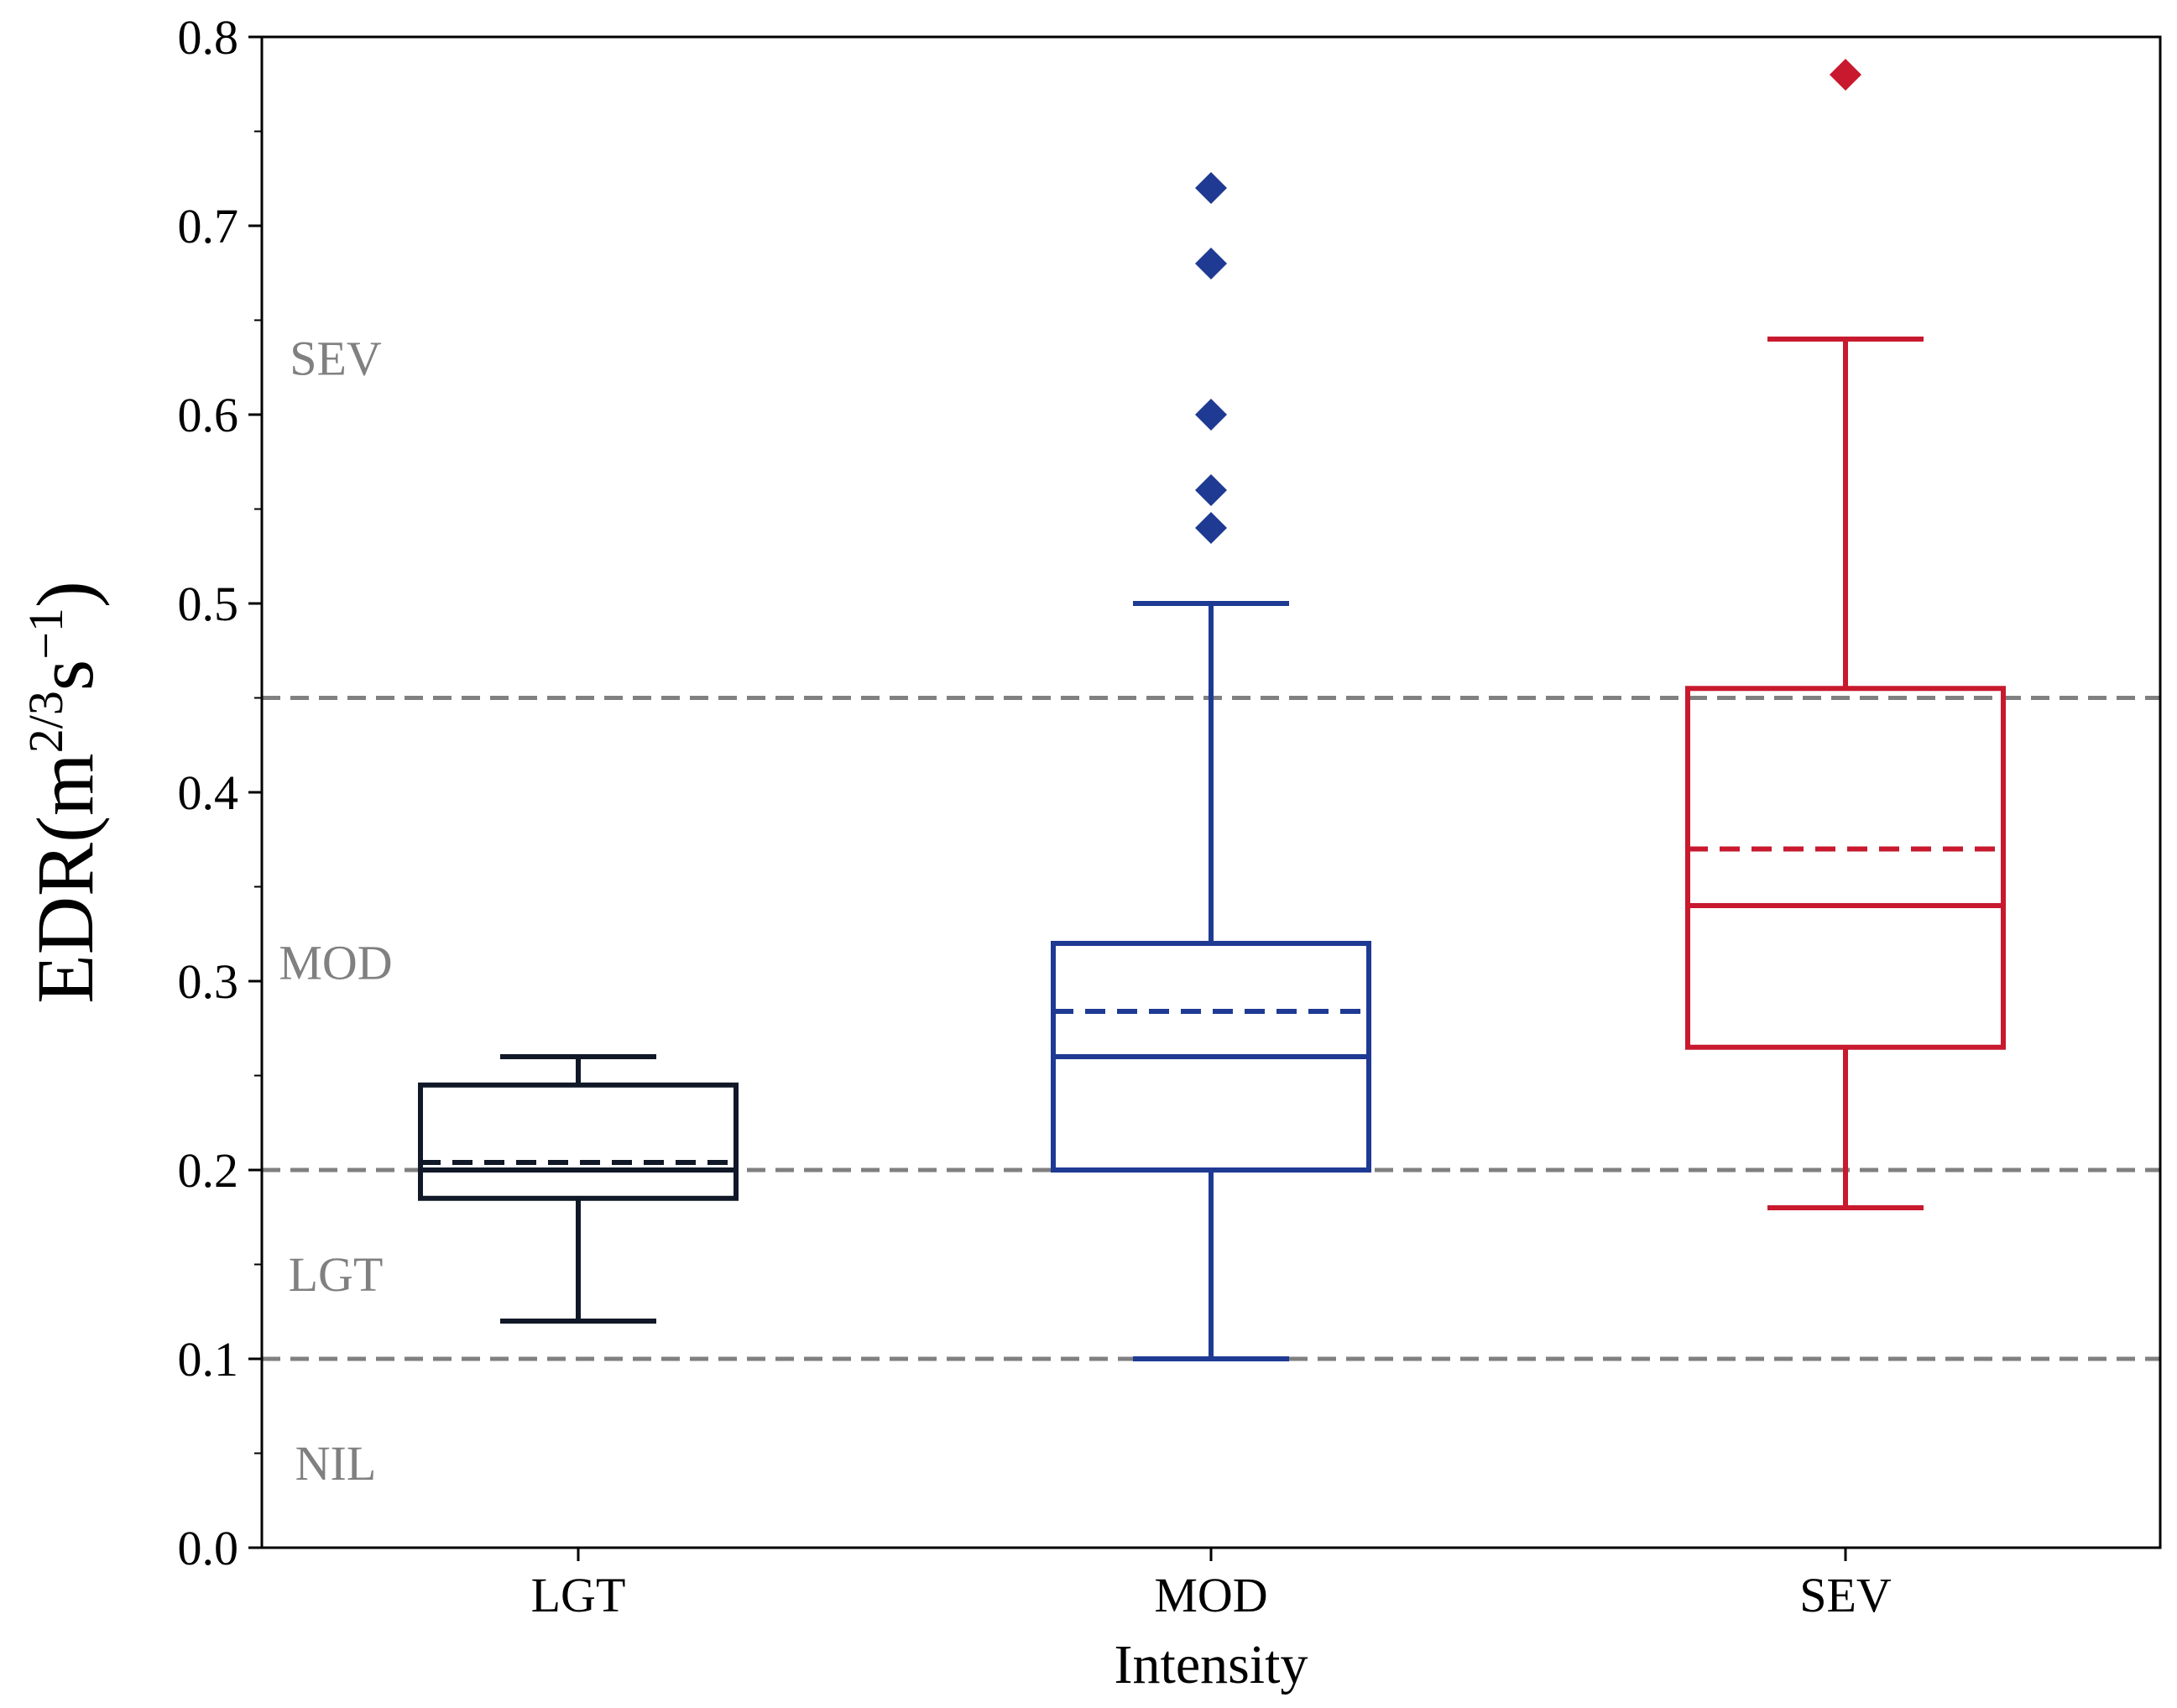 The height and width of the screenshot is (1708, 2177). Describe the element at coordinates (209, 1548) in the screenshot. I see `y-tick-label: 0.0` at that location.